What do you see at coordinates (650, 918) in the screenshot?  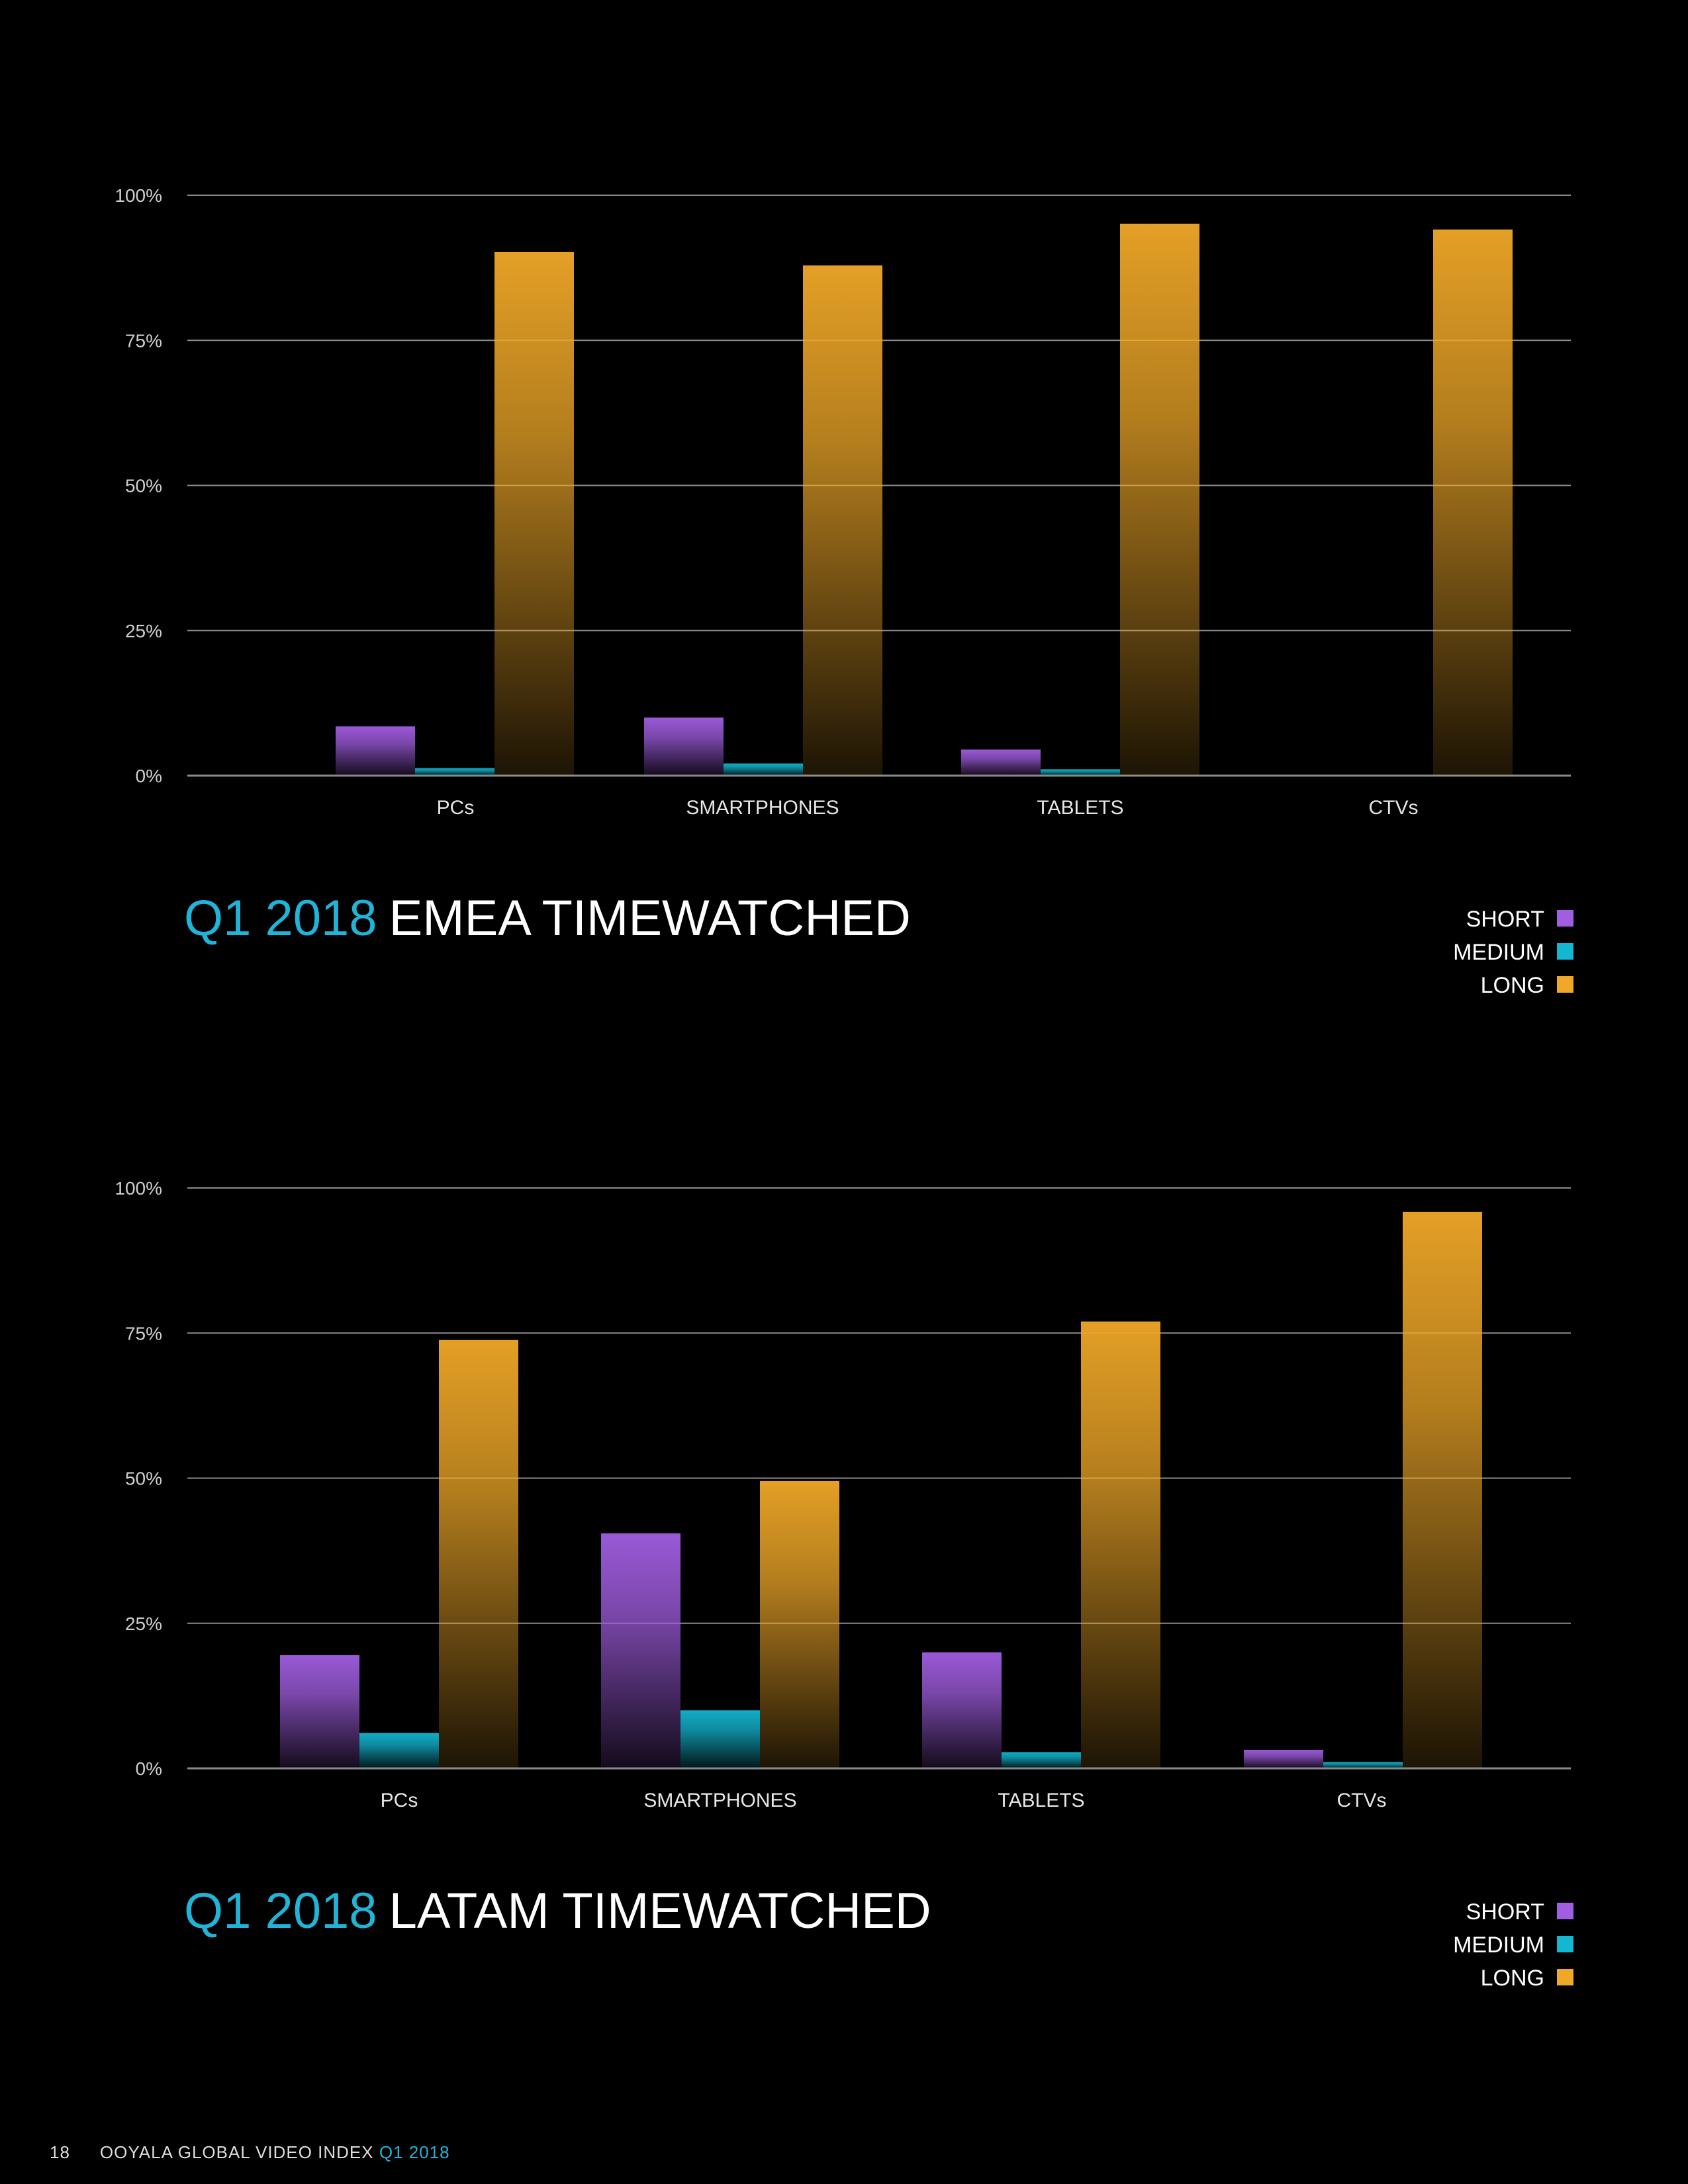 I see `chart-title-text: EMEA TIMEWATCHED` at bounding box center [650, 918].